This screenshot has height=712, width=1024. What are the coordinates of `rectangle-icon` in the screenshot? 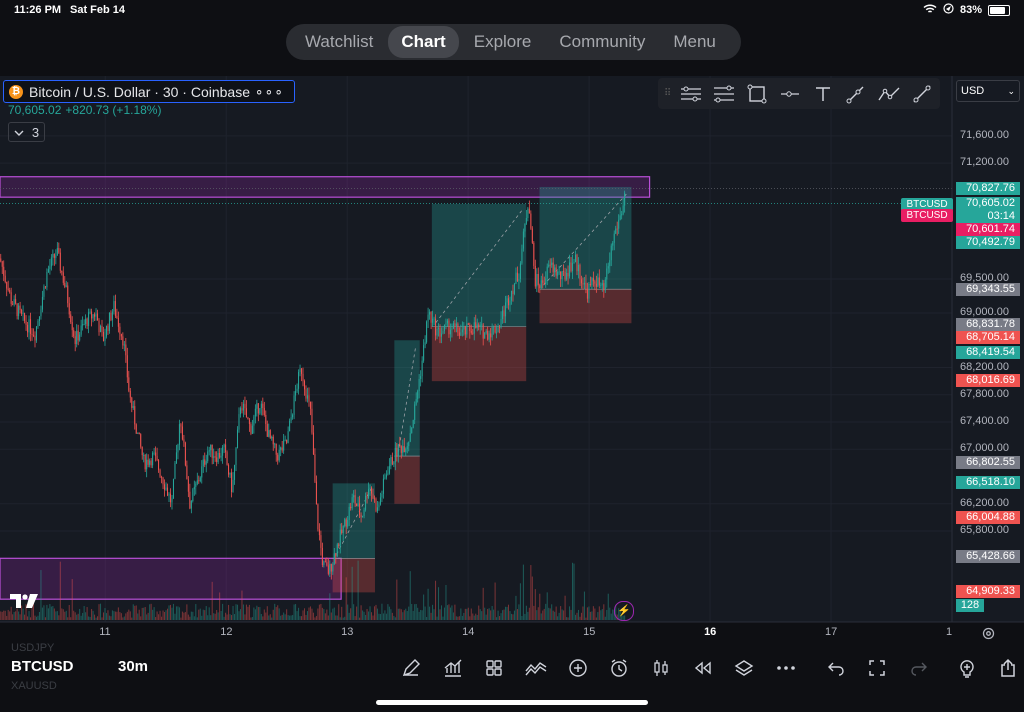 It's located at (756, 94).